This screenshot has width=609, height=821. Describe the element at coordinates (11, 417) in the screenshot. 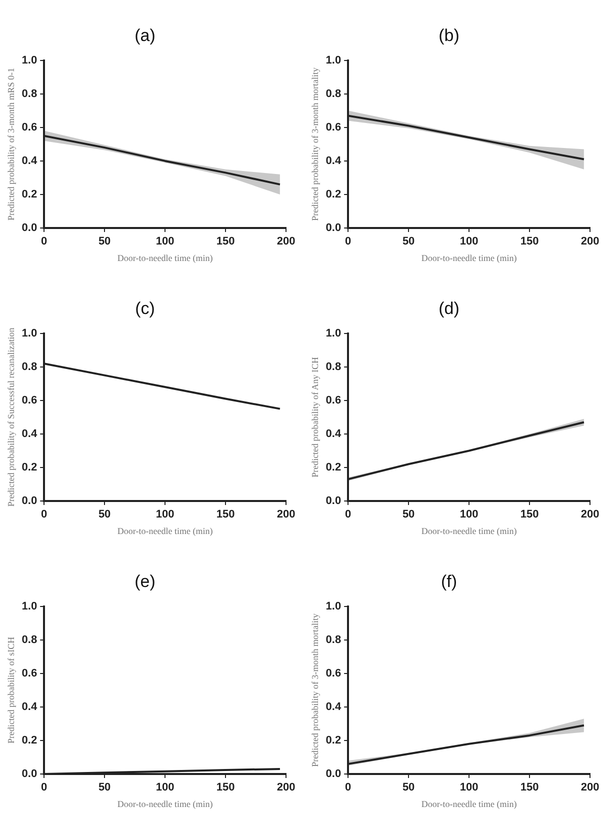

I see `y-axis-title: Predicted probability of Successful recanalization` at that location.